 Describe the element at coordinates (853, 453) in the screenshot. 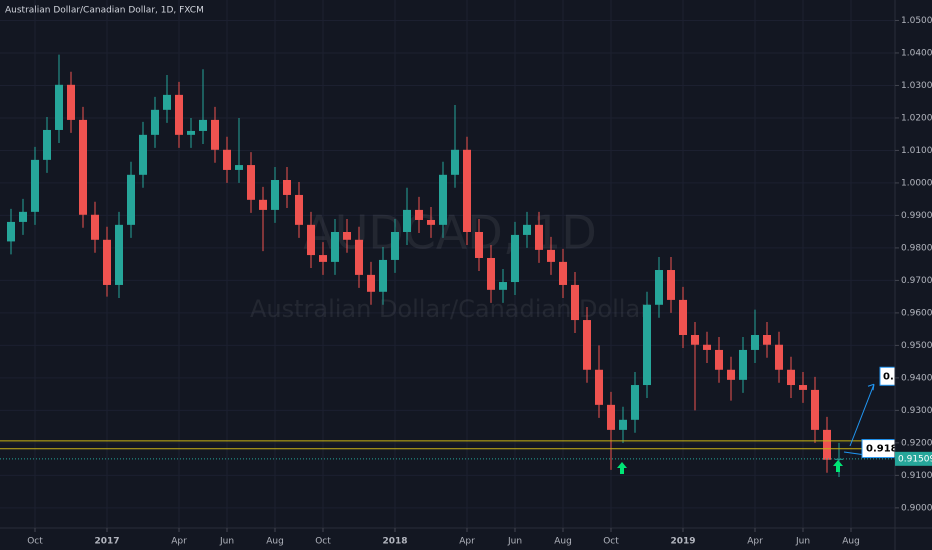

I see `annotation-line` at that location.